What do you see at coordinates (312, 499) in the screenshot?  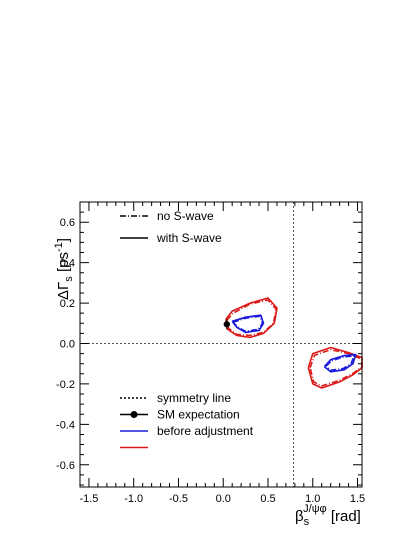 I see `x-tick-label: 1.0` at bounding box center [312, 499].